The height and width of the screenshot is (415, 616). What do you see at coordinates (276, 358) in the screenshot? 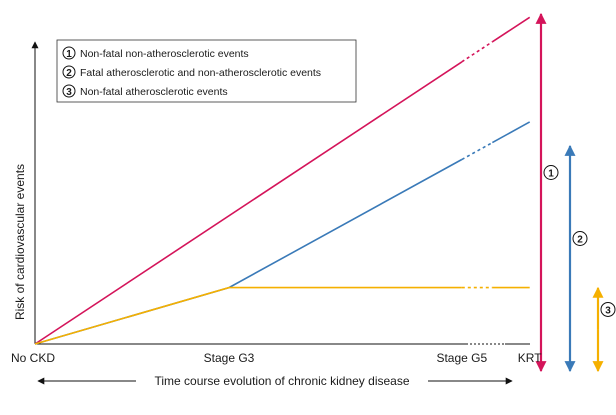
I see `x-tick-layer: No CKD Stage G3 Stage G5 KRT` at bounding box center [276, 358].